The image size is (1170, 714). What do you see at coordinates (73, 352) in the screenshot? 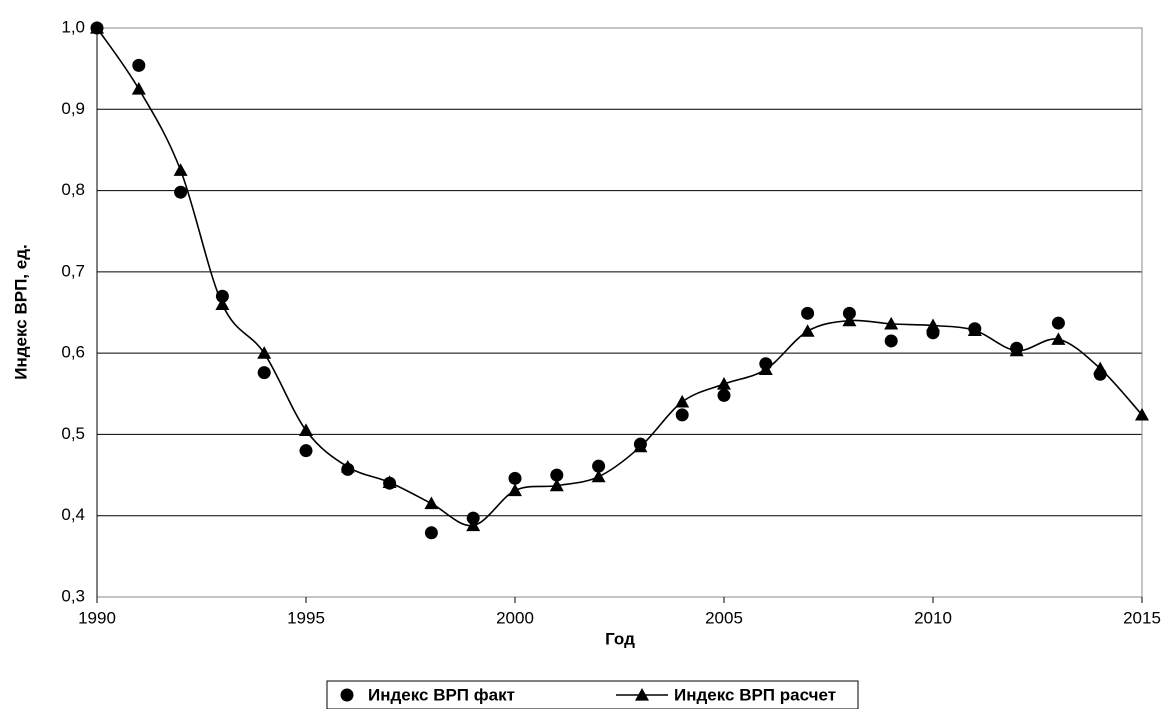
I see `y-tick-label: 0,6` at bounding box center [73, 352].